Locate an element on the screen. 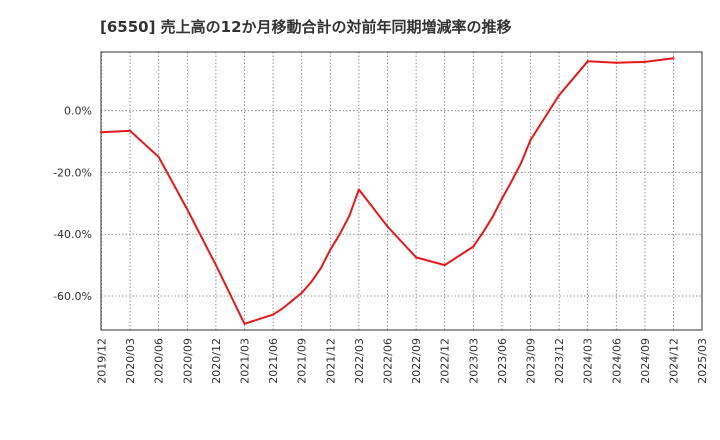 This screenshot has height=440, width=720. x-tick-label: 2022/12 is located at coordinates (445, 361).